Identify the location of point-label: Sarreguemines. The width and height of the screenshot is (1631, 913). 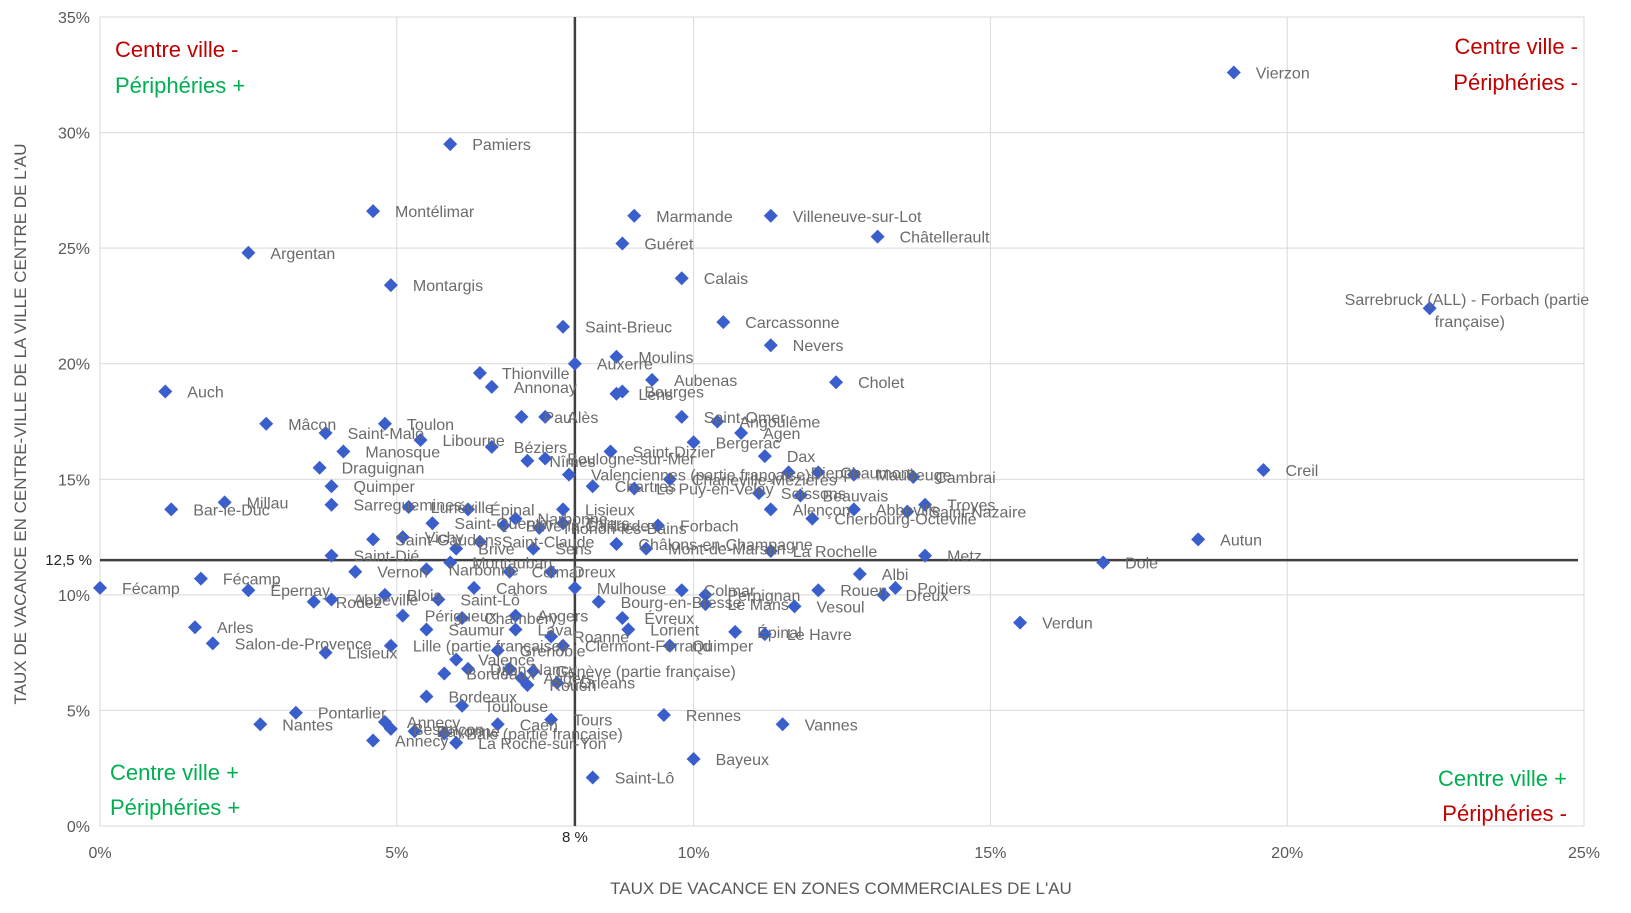
(408, 506).